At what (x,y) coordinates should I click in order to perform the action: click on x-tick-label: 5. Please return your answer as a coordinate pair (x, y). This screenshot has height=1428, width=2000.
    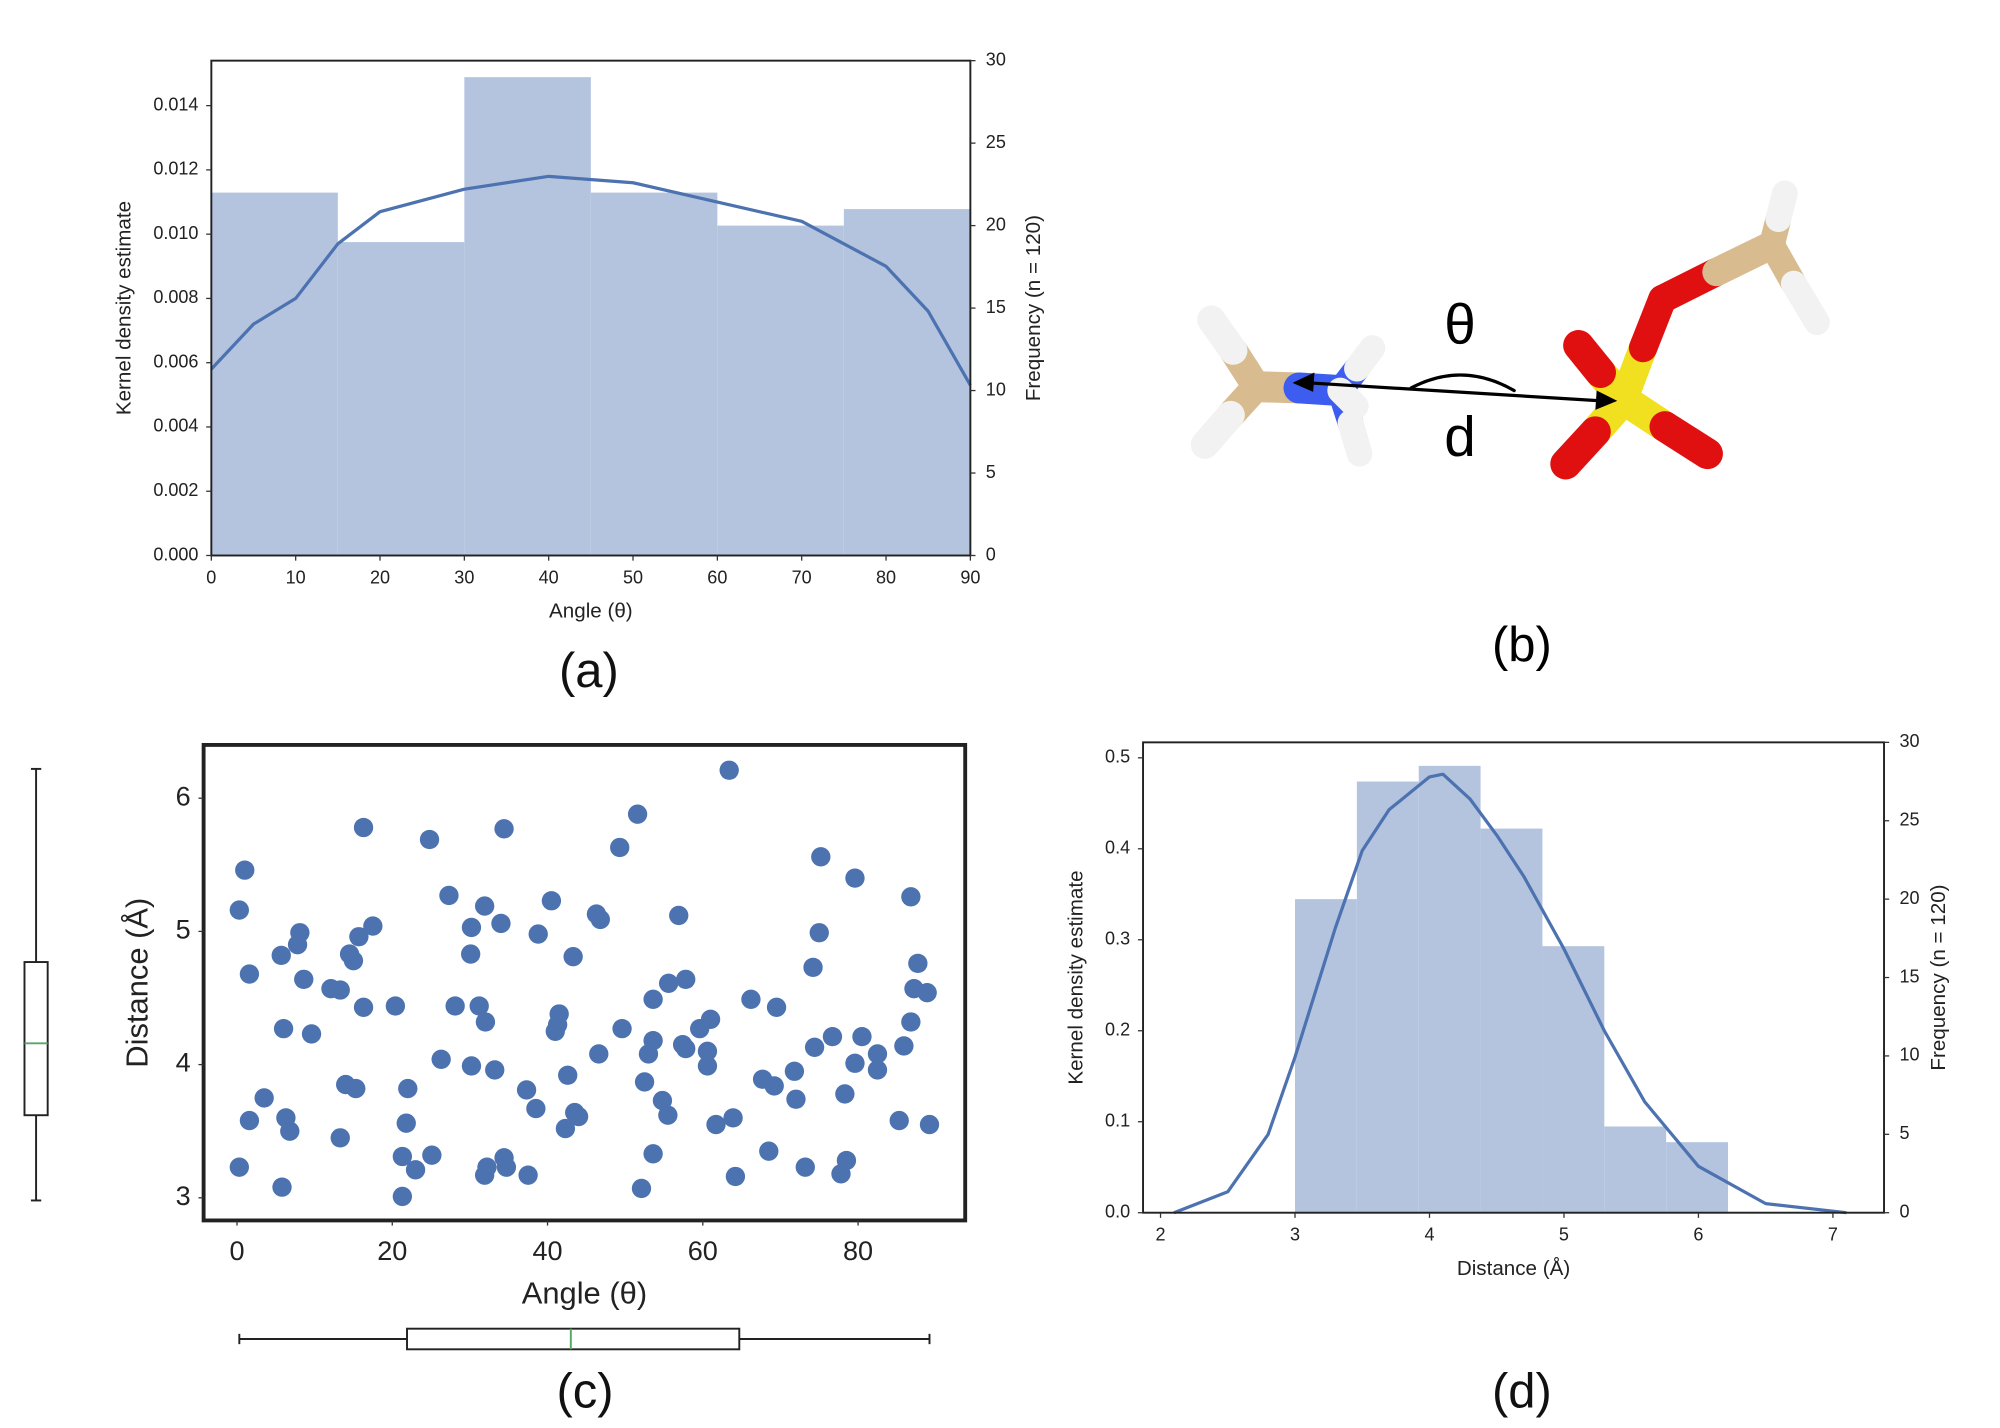
    Looking at the image, I should click on (1564, 1235).